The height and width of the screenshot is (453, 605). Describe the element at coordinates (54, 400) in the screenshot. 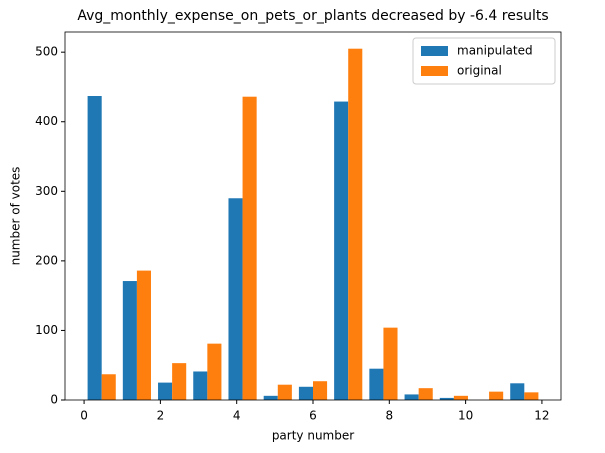

I see `y-tick-label: 0` at that location.